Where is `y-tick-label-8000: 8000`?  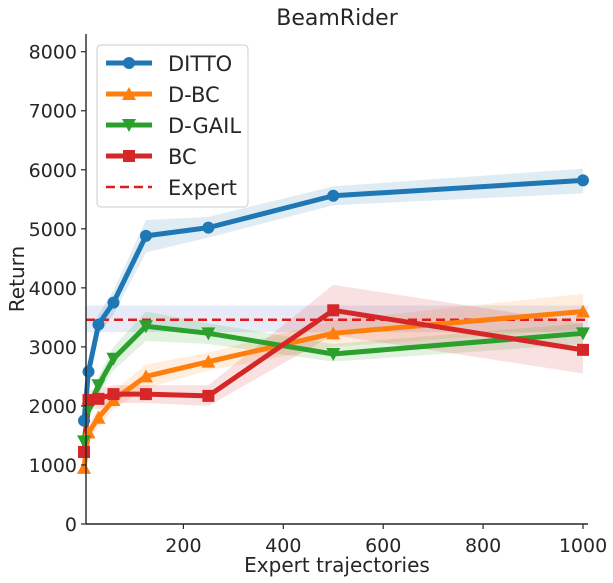 y-tick-label-8000: 8000 is located at coordinates (53, 53).